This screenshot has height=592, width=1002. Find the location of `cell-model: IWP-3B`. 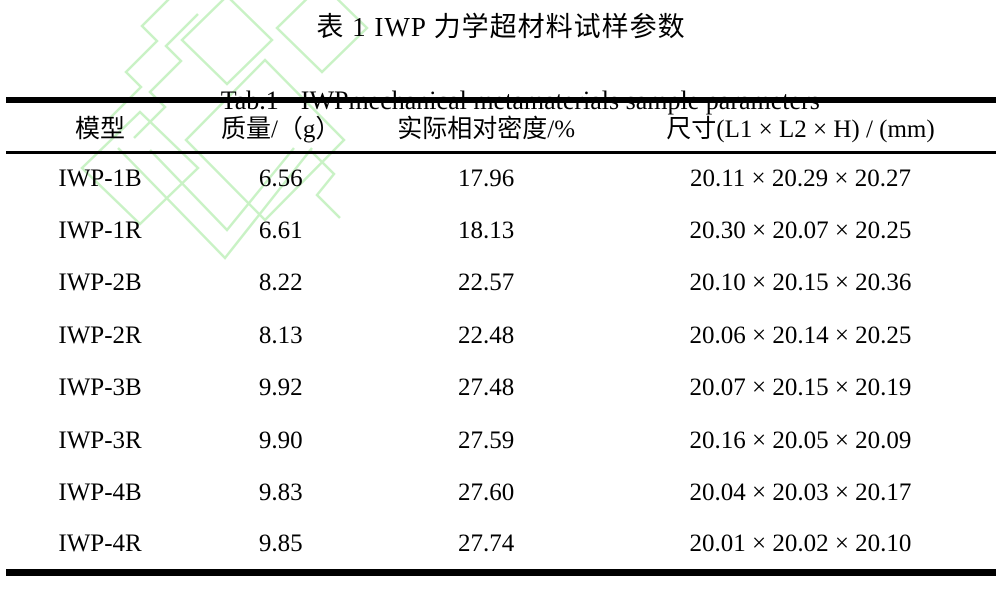

cell-model: IWP-3B is located at coordinates (100, 388).